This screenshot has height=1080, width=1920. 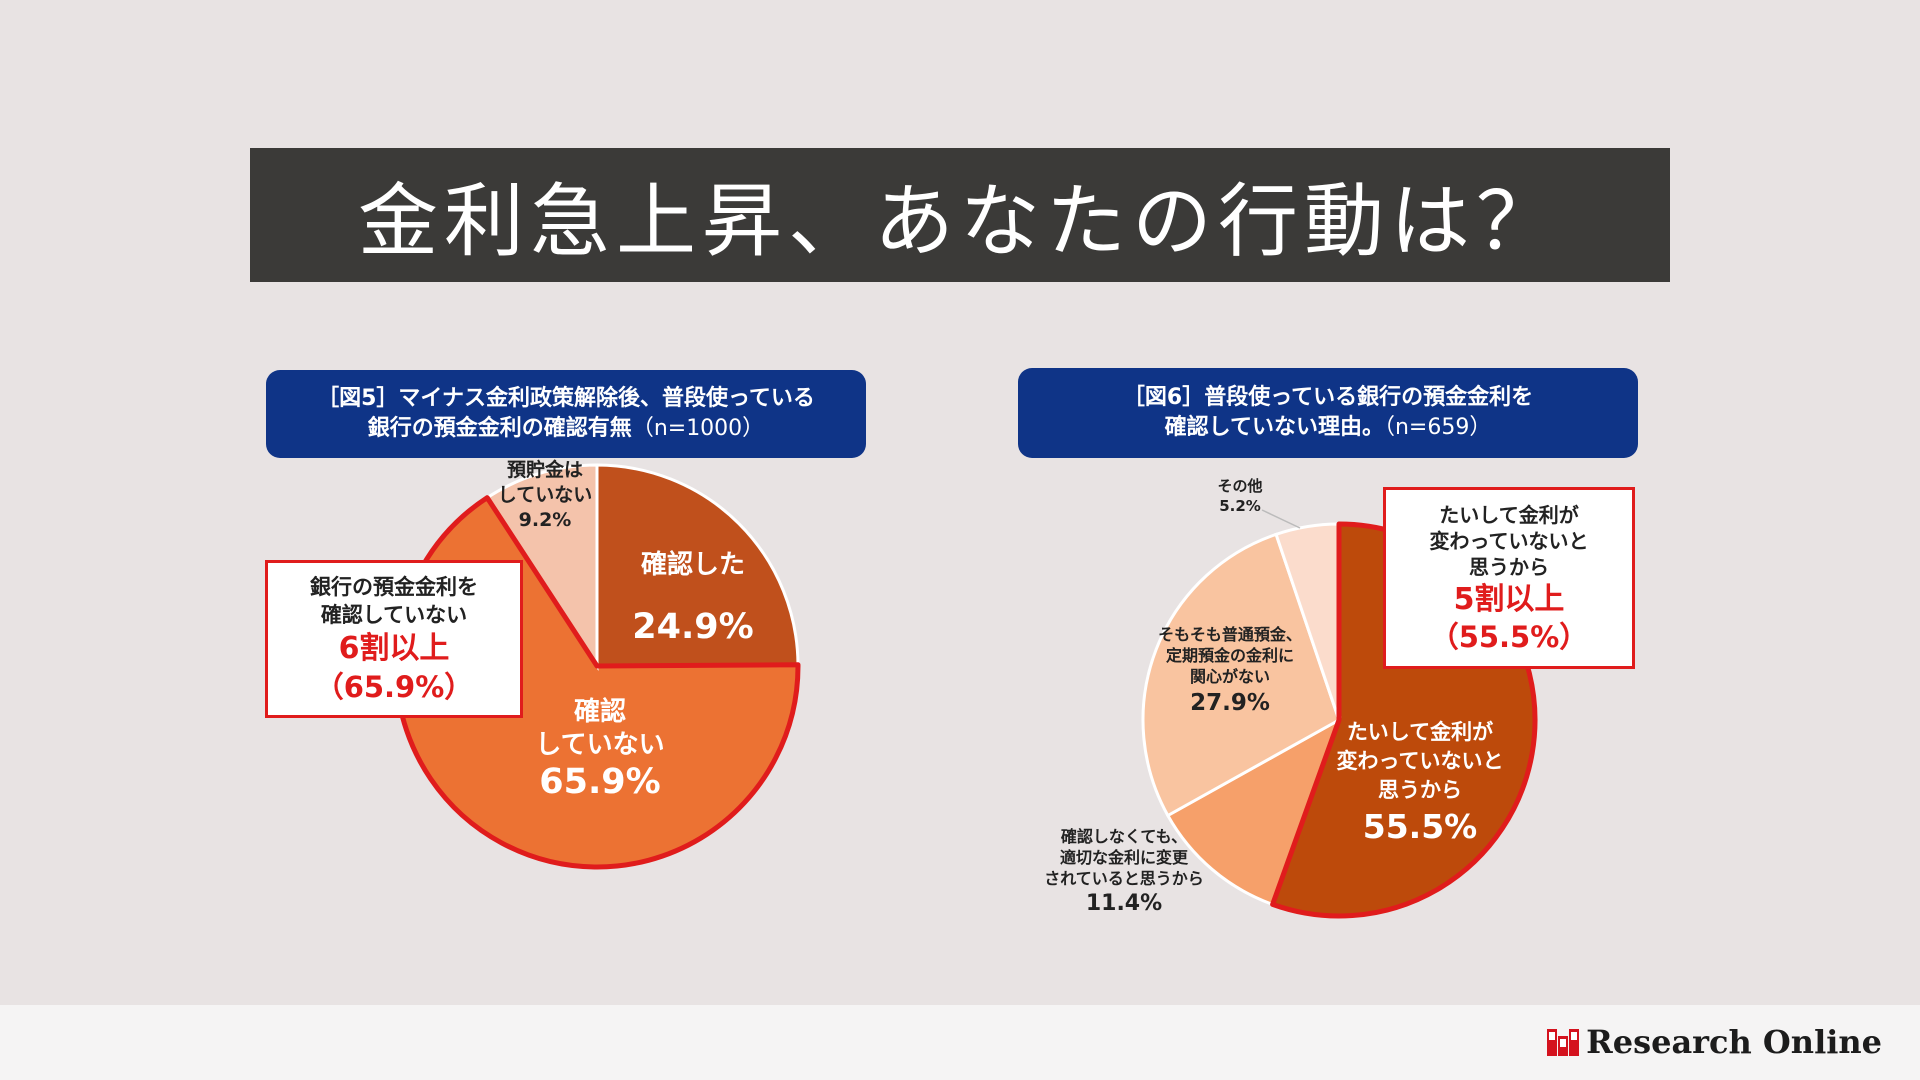 I want to click on slice-label-not-changed: たいして金利が 変わっていないと 思うから 55.5%, so click(x=1420, y=782).